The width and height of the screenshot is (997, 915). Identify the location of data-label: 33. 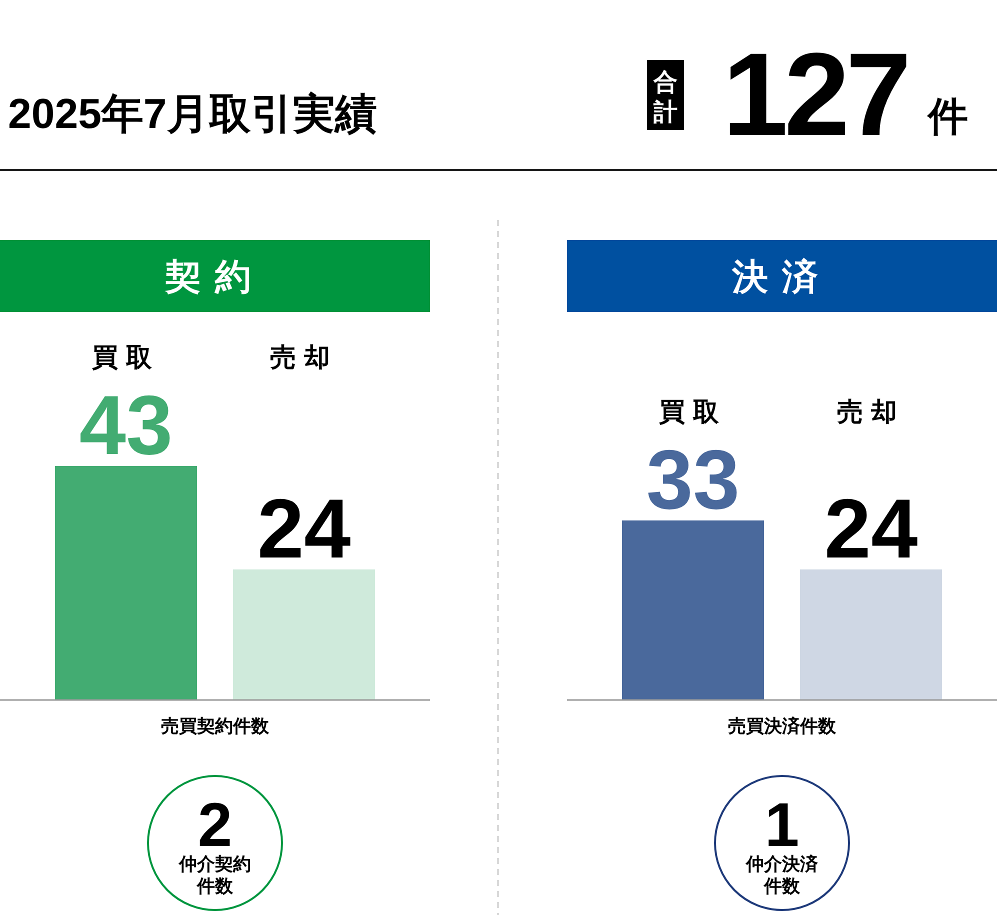
(693, 479).